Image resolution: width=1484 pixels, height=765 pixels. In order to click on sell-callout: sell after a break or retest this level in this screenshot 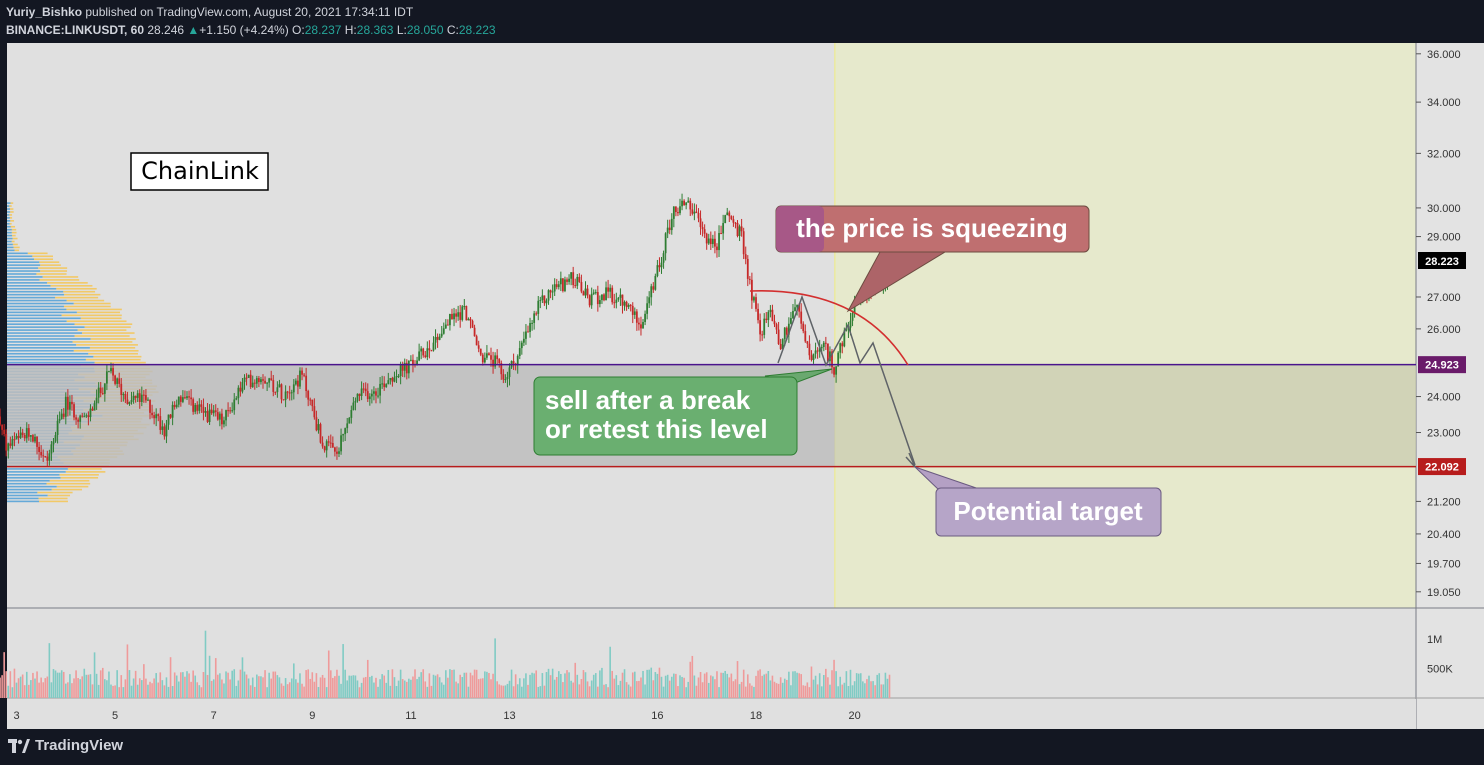, I will do `click(683, 412)`.